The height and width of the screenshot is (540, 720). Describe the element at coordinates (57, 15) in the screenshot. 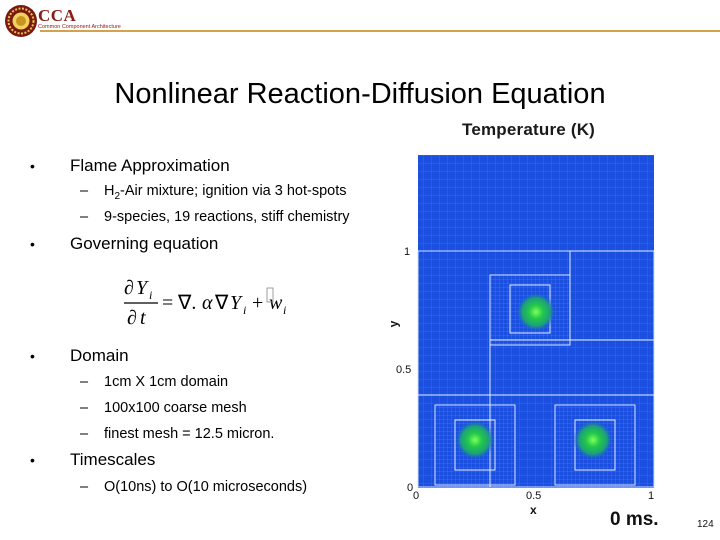

I see `logo-text: CCA` at that location.